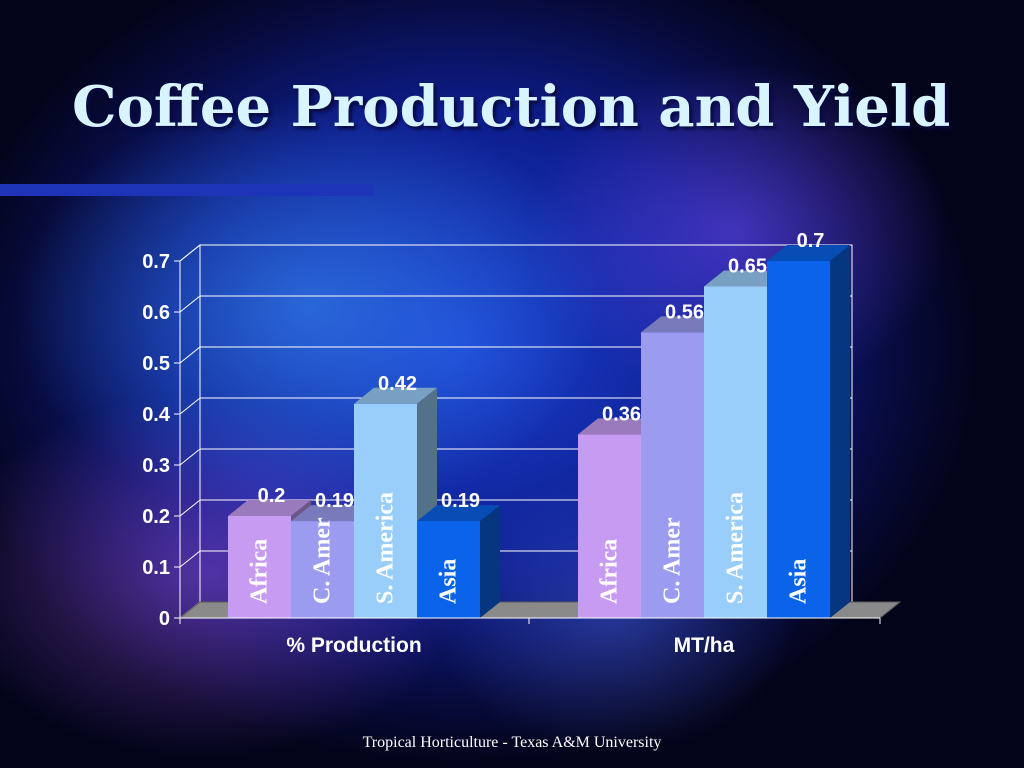  Describe the element at coordinates (353, 645) in the screenshot. I see `x-category-label: % Production` at that location.